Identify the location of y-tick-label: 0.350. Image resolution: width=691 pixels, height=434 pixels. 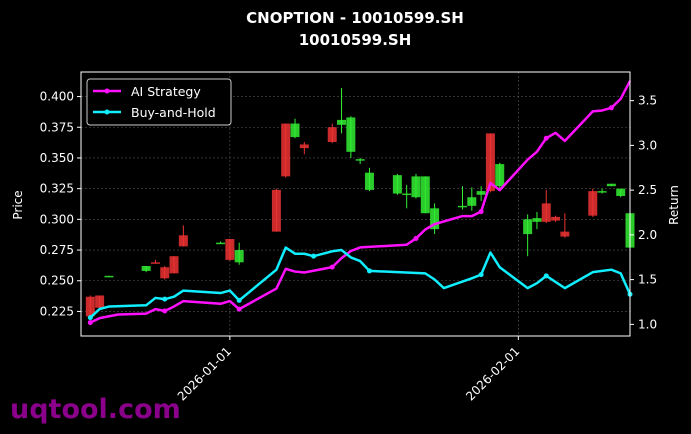
(57, 158).